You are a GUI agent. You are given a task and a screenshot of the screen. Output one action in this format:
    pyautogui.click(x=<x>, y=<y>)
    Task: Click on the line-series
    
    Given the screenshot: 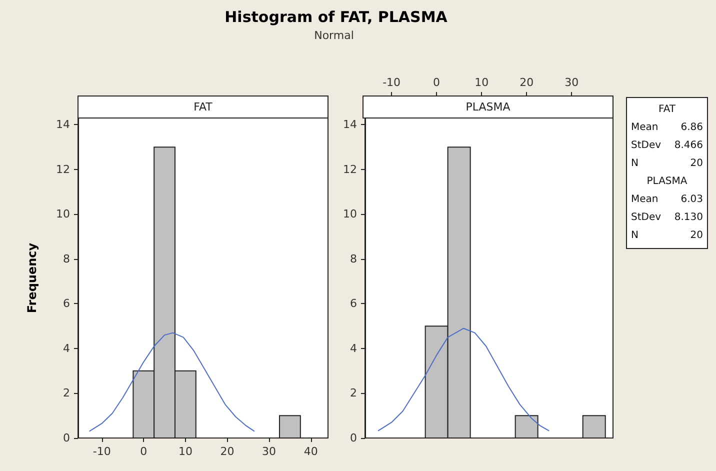 What is the action you would take?
    pyautogui.click(x=171, y=382)
    